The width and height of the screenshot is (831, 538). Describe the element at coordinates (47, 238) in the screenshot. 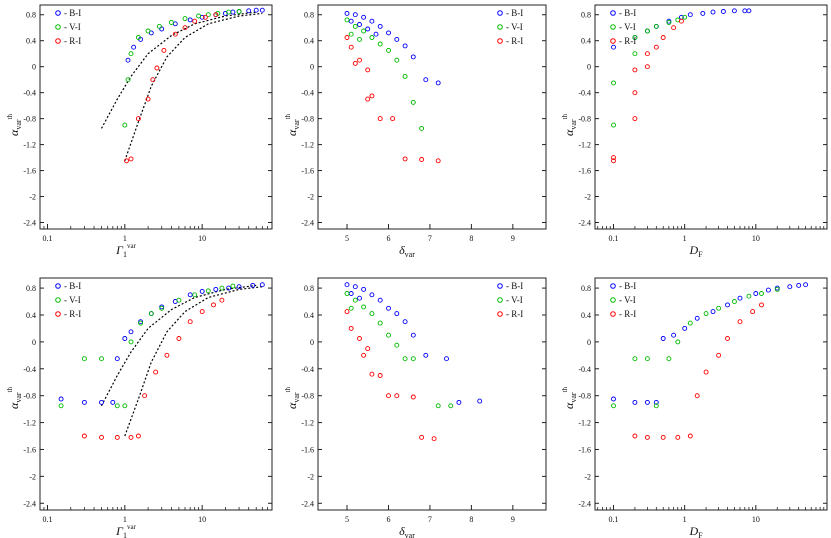

I see `x-tick-label: 0.1` at that location.